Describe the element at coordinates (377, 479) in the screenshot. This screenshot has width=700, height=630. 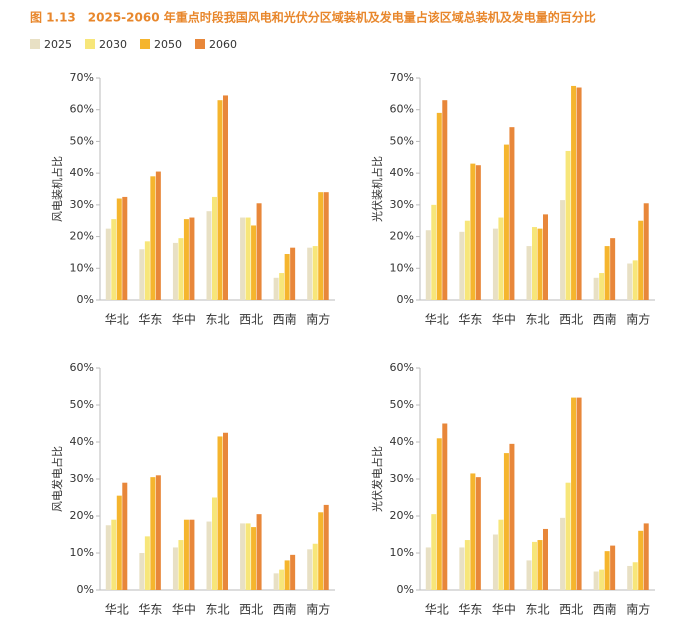
I see `y-axis-label: 光伏发电占比` at that location.